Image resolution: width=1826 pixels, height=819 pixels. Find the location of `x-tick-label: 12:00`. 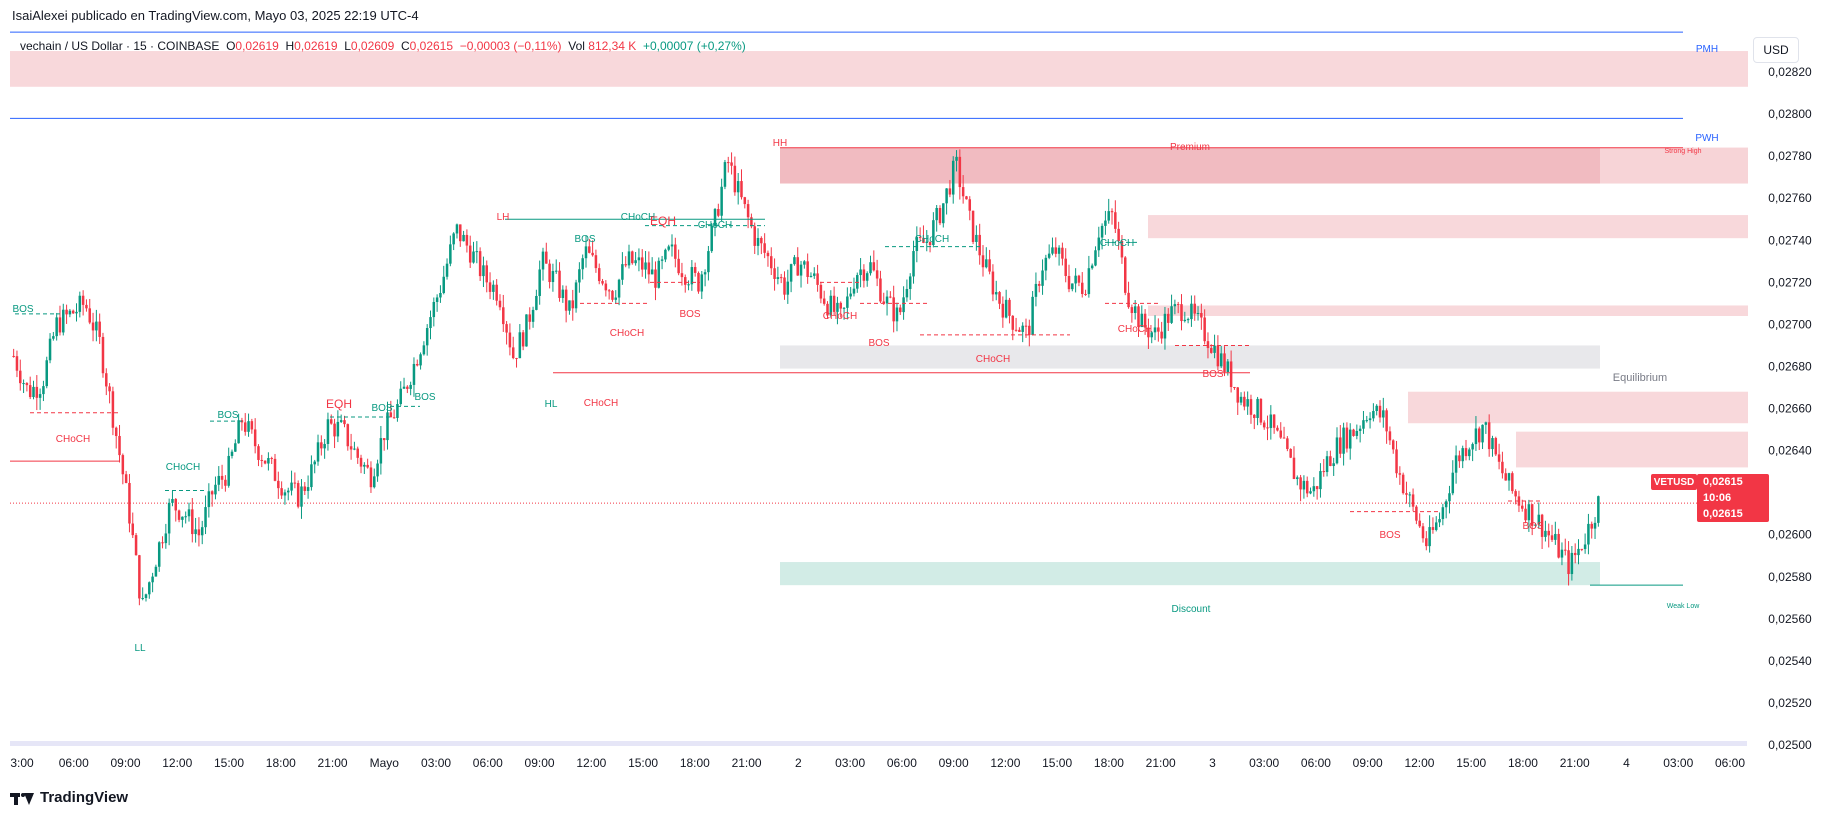

x-tick-label: 12:00 is located at coordinates (177, 763).